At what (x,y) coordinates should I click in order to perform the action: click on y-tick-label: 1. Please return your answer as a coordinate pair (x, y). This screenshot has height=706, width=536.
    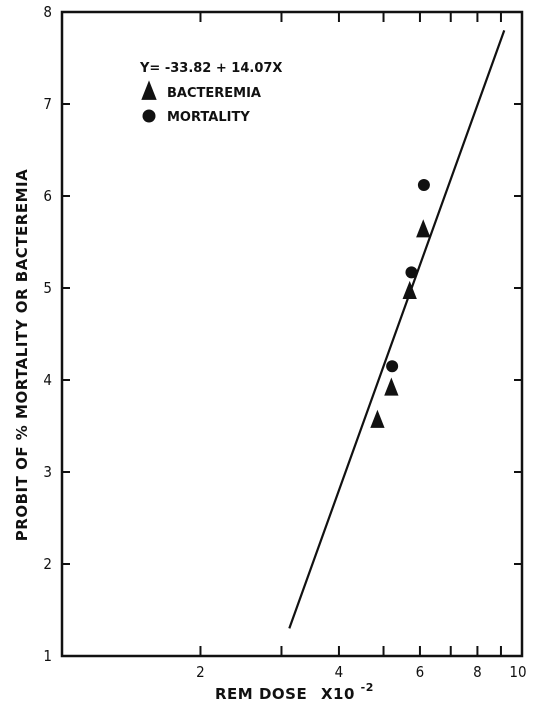
    Looking at the image, I should click on (47, 656).